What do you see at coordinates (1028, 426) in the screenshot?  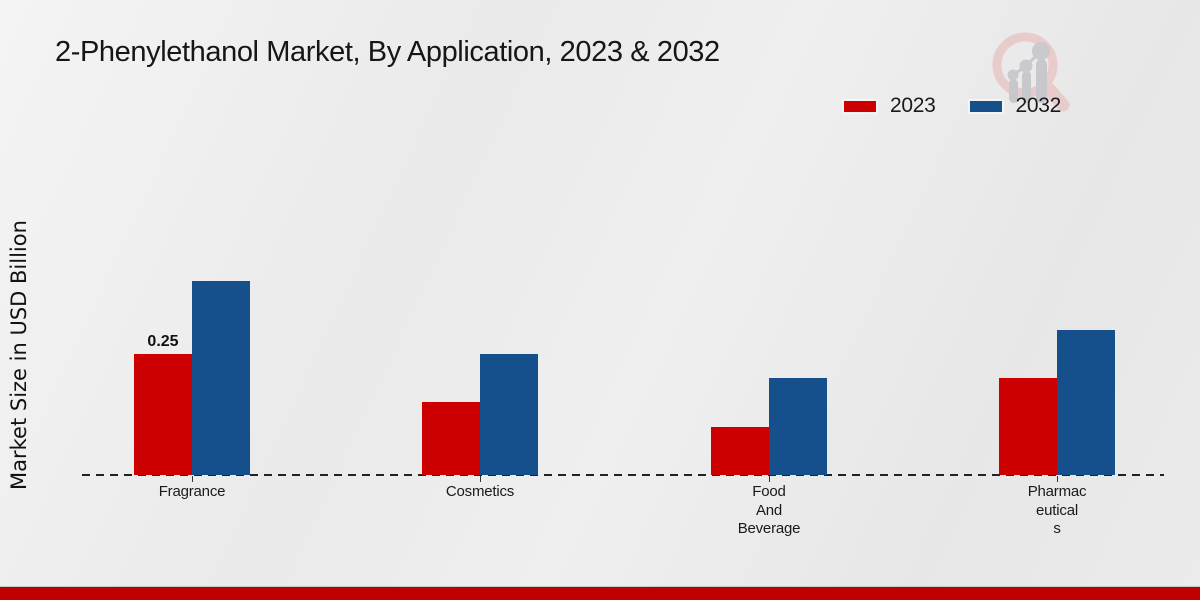 I see `bar-2023-pharmaceuticals` at bounding box center [1028, 426].